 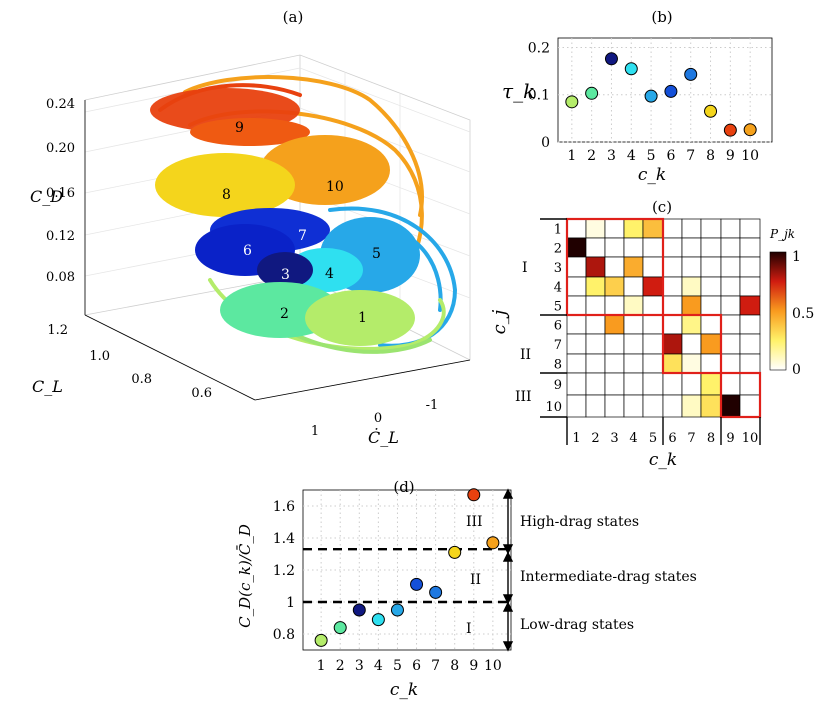 What do you see at coordinates (611, 156) in the screenshot?
I see `x-tick: 3` at bounding box center [611, 156].